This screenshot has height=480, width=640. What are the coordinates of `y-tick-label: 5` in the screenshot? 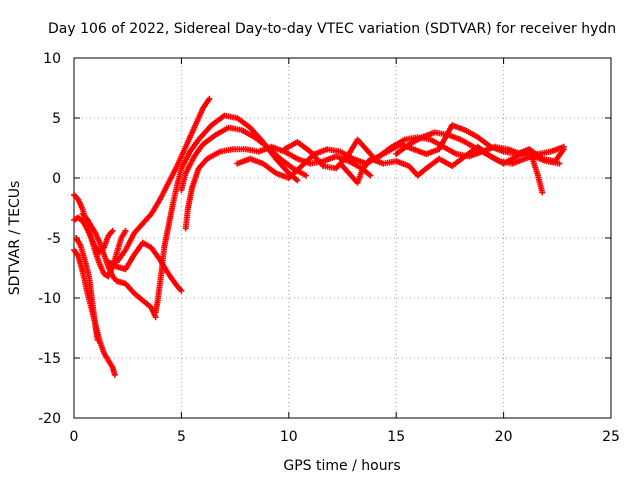 It's located at (56, 119).